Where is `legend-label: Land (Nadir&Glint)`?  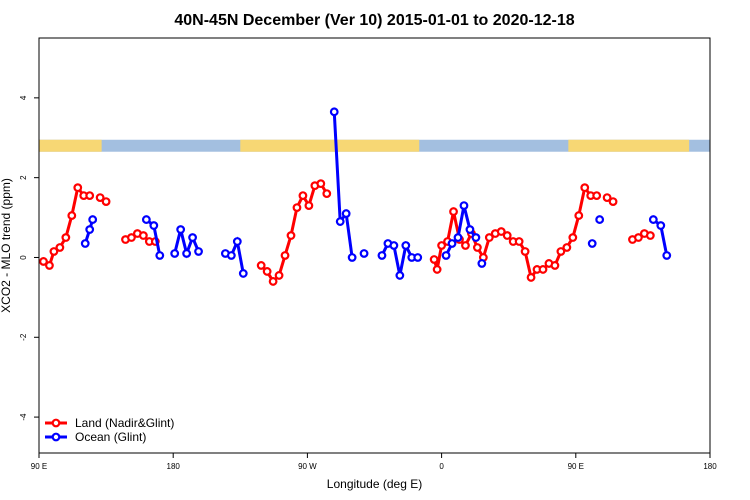
legend-label: Land (Nadir&Glint) is located at coordinates (124, 423).